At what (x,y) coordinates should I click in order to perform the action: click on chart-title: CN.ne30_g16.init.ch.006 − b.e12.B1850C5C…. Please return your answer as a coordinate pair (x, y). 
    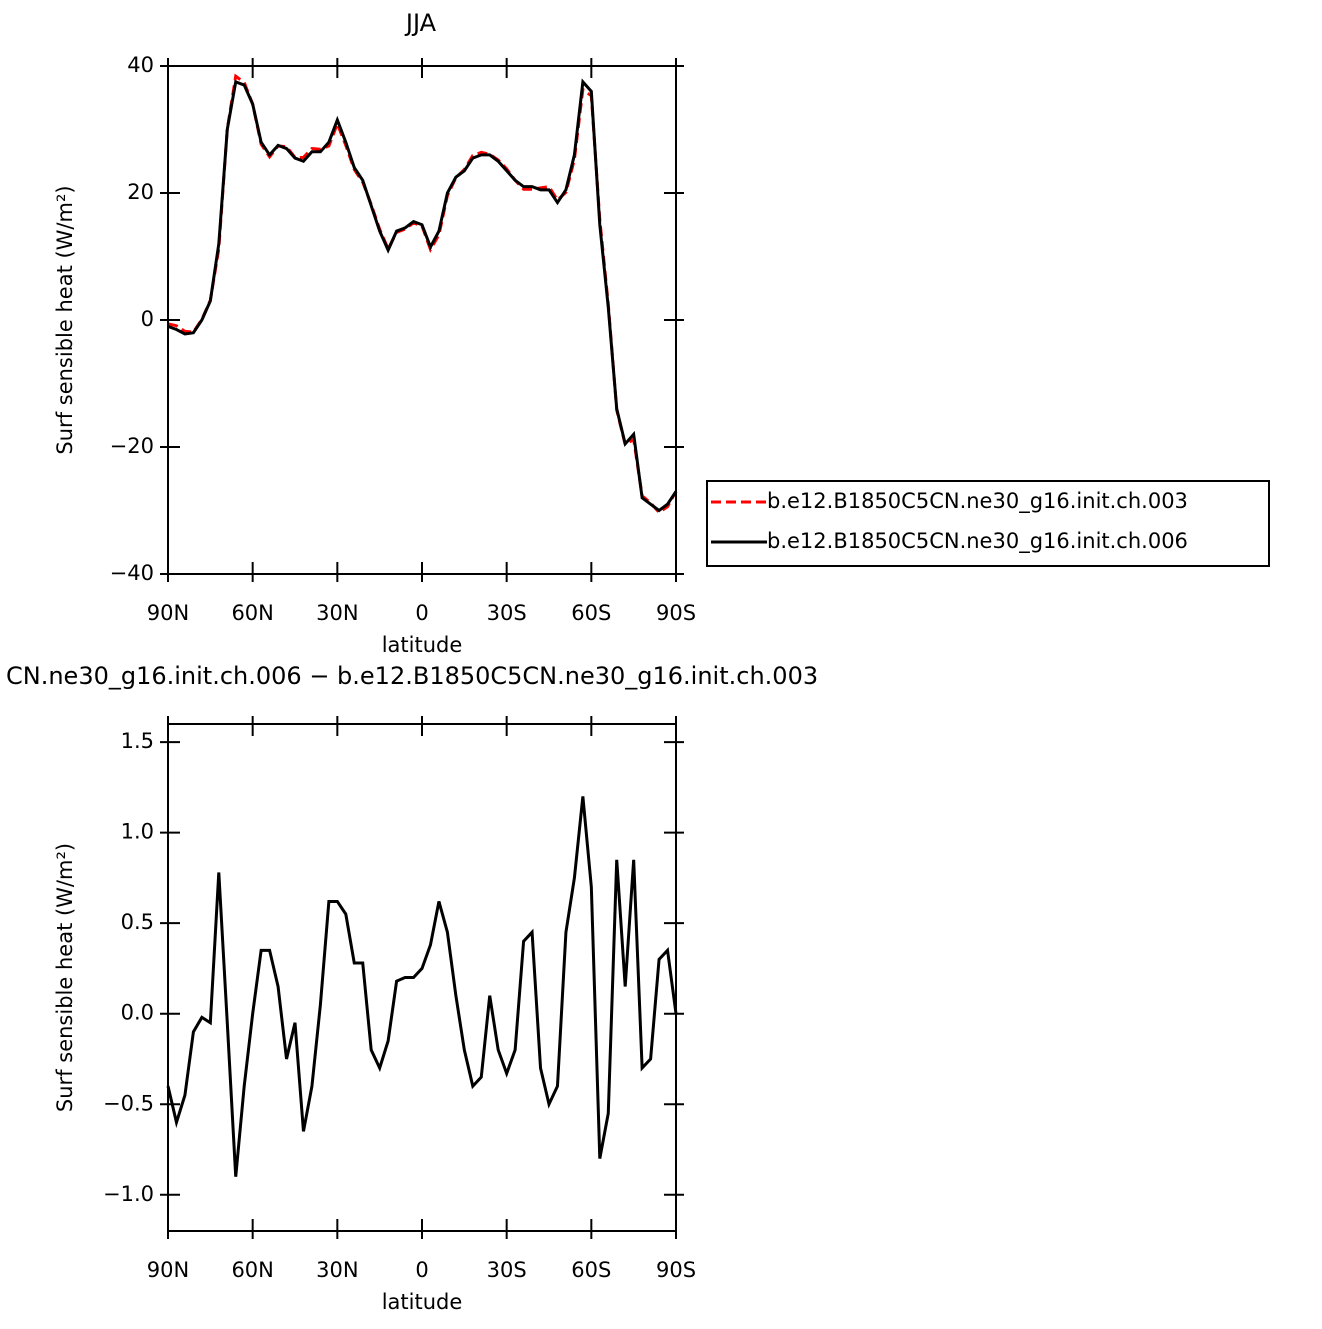
    Looking at the image, I should click on (412, 676).